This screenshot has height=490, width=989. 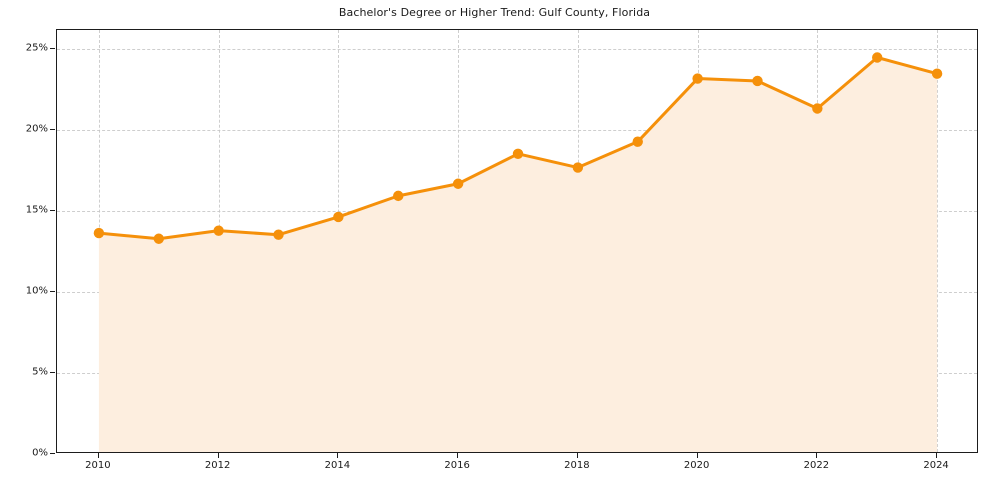 What do you see at coordinates (337, 465) in the screenshot?
I see `x-axis-tick-label: 2014` at bounding box center [337, 465].